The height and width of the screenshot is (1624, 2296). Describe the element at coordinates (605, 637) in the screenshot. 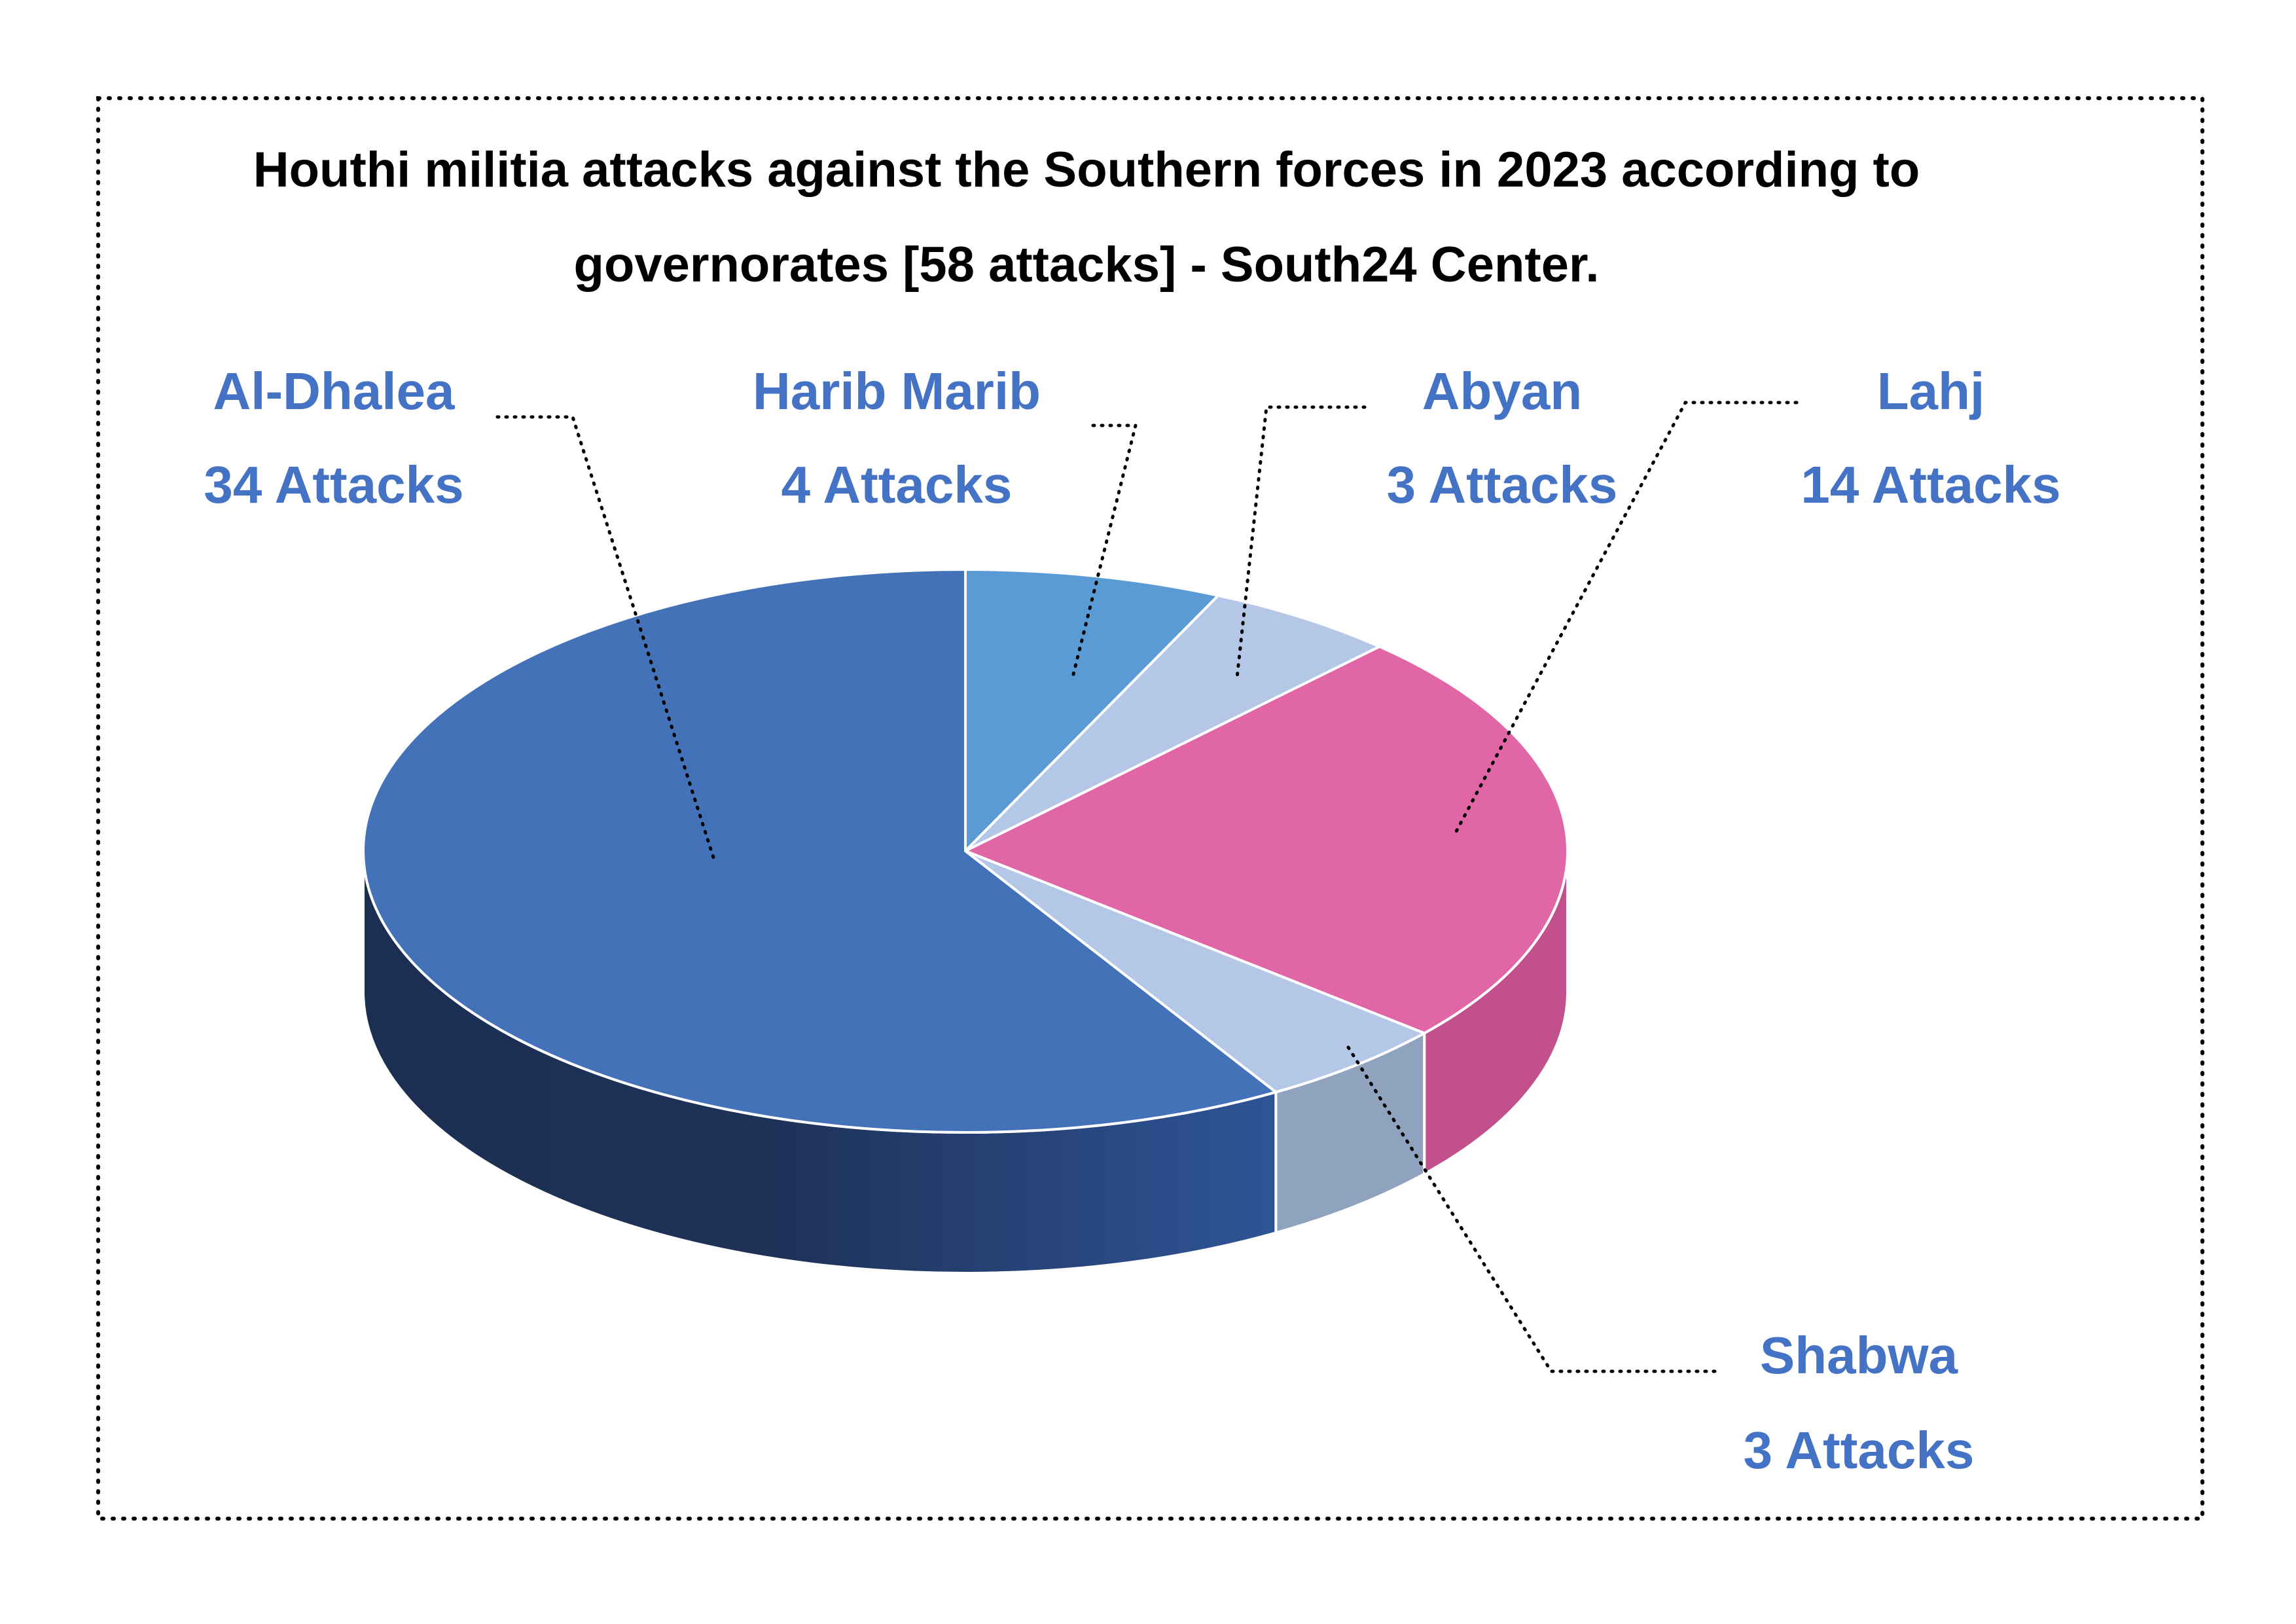

I see `leader-line-al-dhalea` at that location.